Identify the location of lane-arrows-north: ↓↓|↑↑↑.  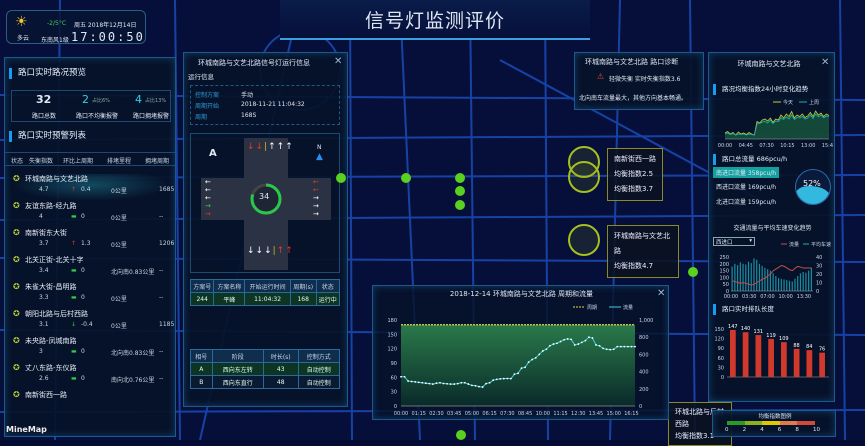
(270, 147).